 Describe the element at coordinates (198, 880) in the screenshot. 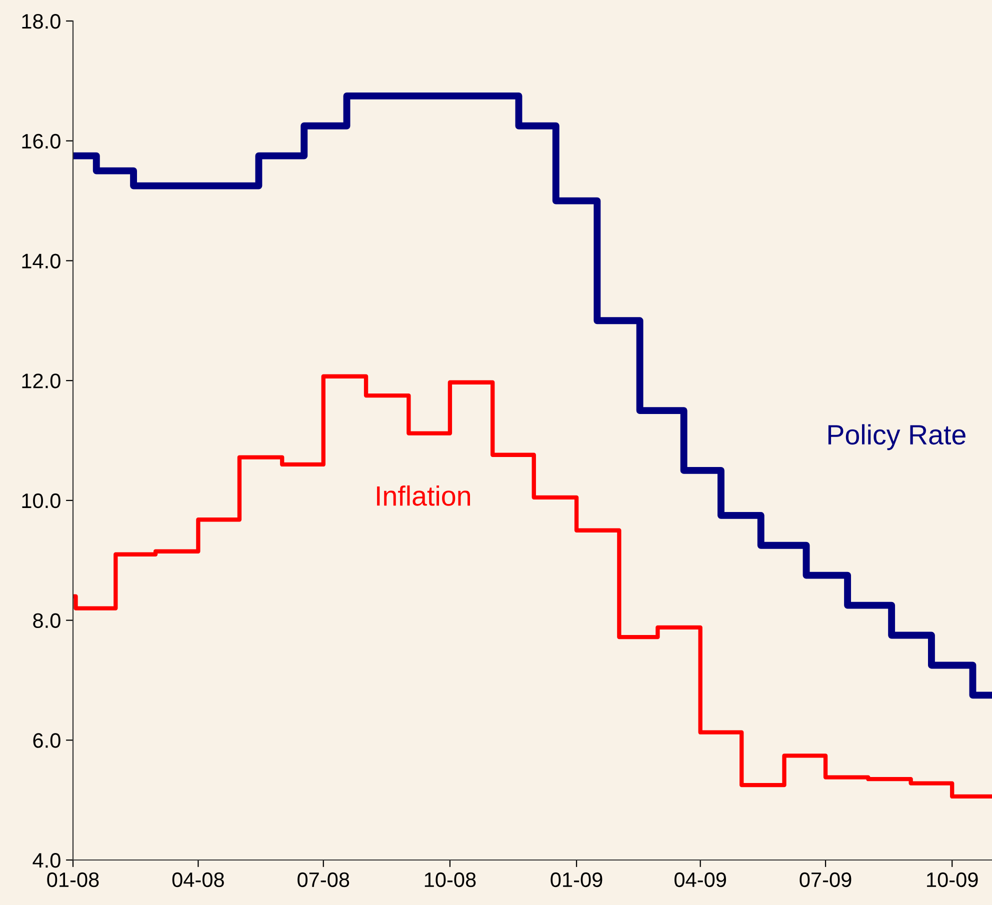

I see `x-tick-label: 04-08` at that location.